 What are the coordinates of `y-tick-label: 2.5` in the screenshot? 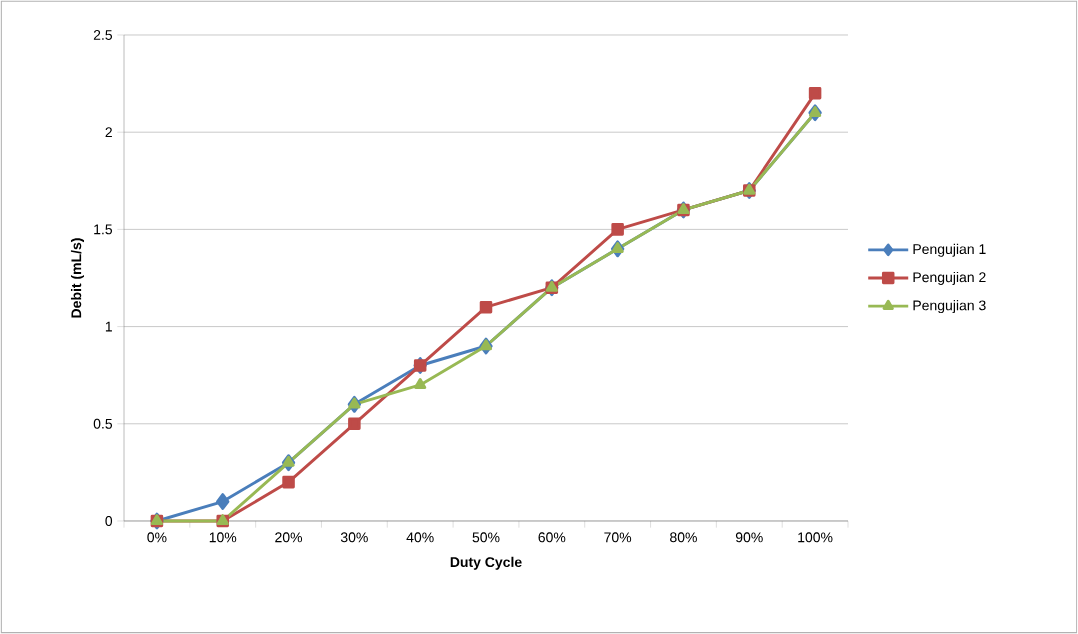 It's located at (103, 35).